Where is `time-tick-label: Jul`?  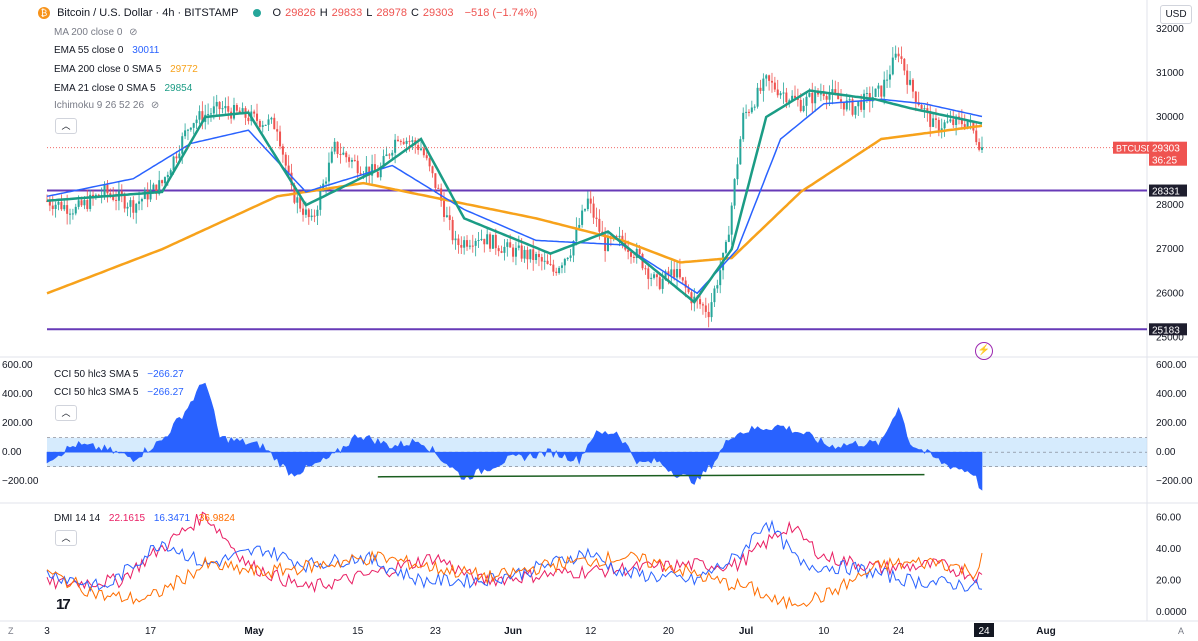 time-tick-label: Jul is located at coordinates (746, 631).